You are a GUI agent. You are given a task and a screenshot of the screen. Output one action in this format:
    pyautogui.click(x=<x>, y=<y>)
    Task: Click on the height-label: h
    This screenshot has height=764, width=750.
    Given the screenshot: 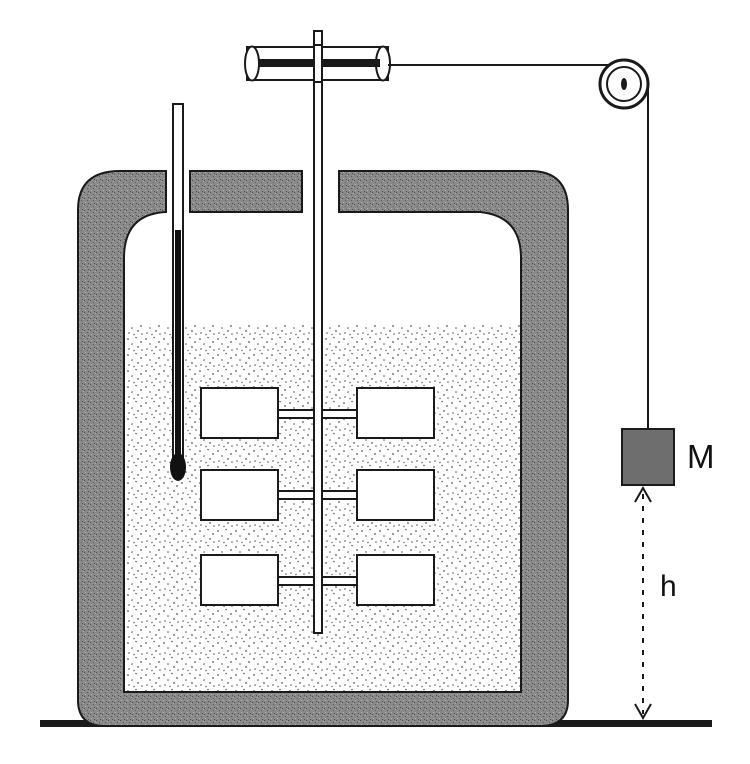 What is the action you would take?
    pyautogui.click(x=668, y=586)
    